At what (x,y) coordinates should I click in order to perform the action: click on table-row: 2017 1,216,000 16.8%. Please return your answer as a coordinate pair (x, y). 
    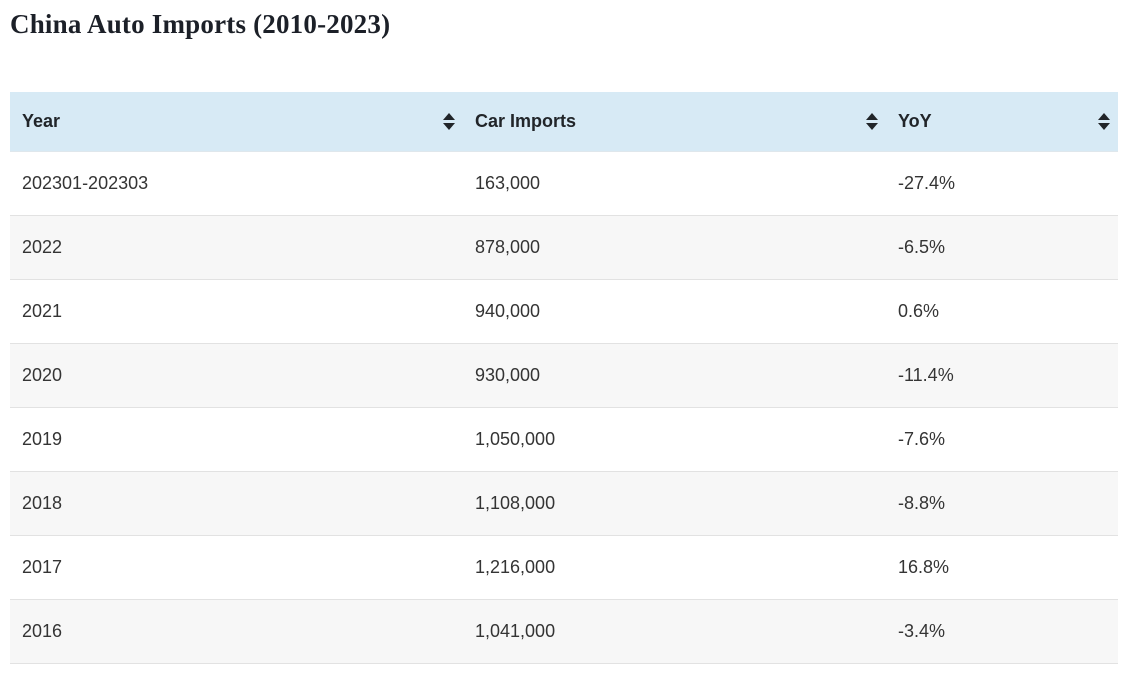
    Looking at the image, I should click on (564, 568).